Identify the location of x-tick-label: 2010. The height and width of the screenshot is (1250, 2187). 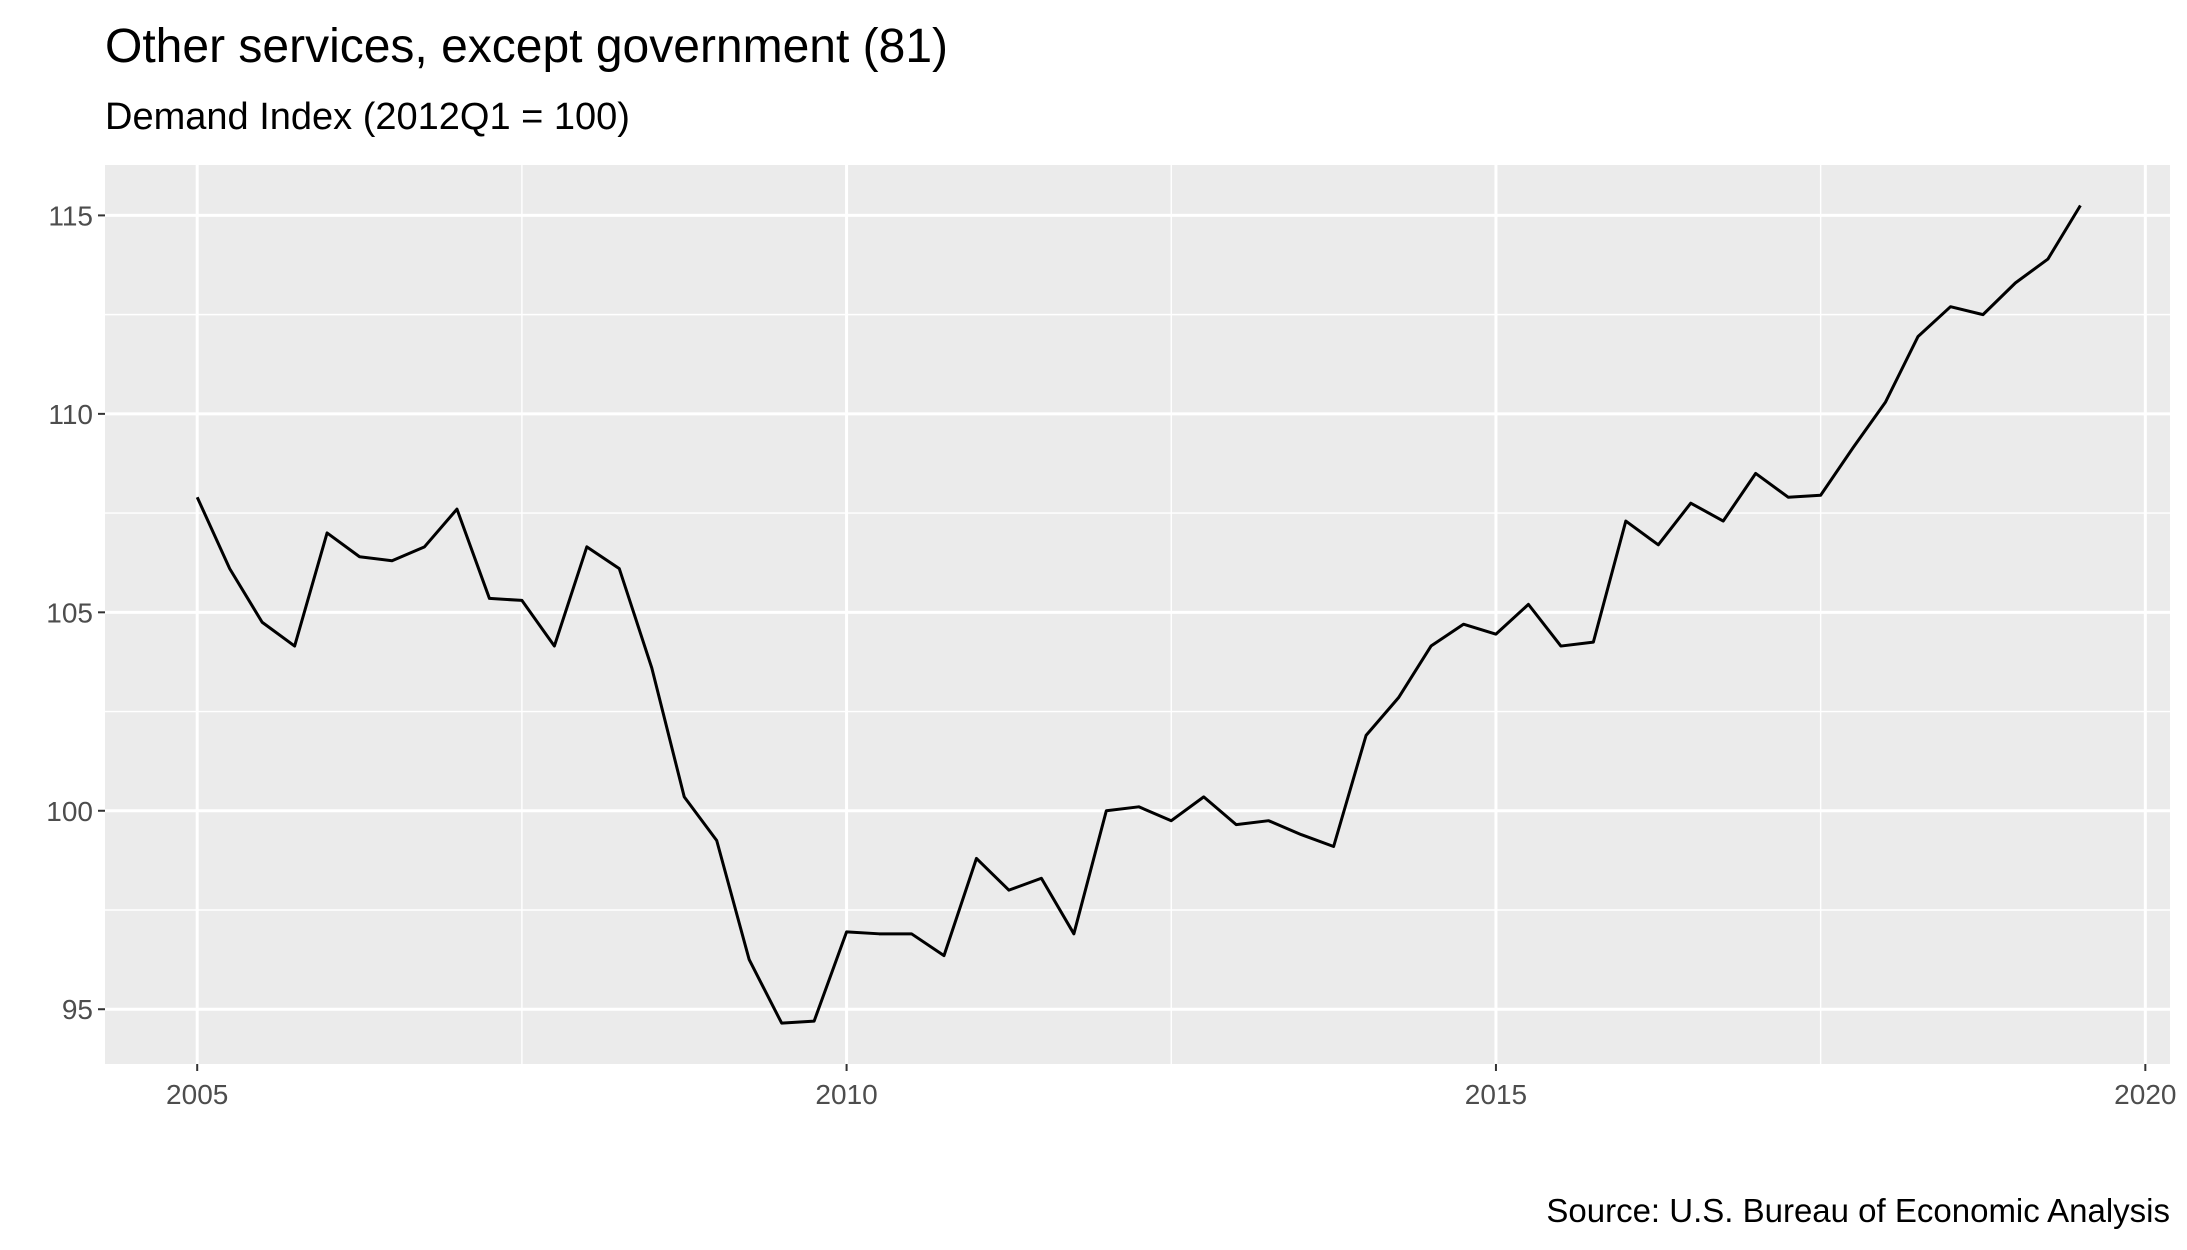
(846, 1094).